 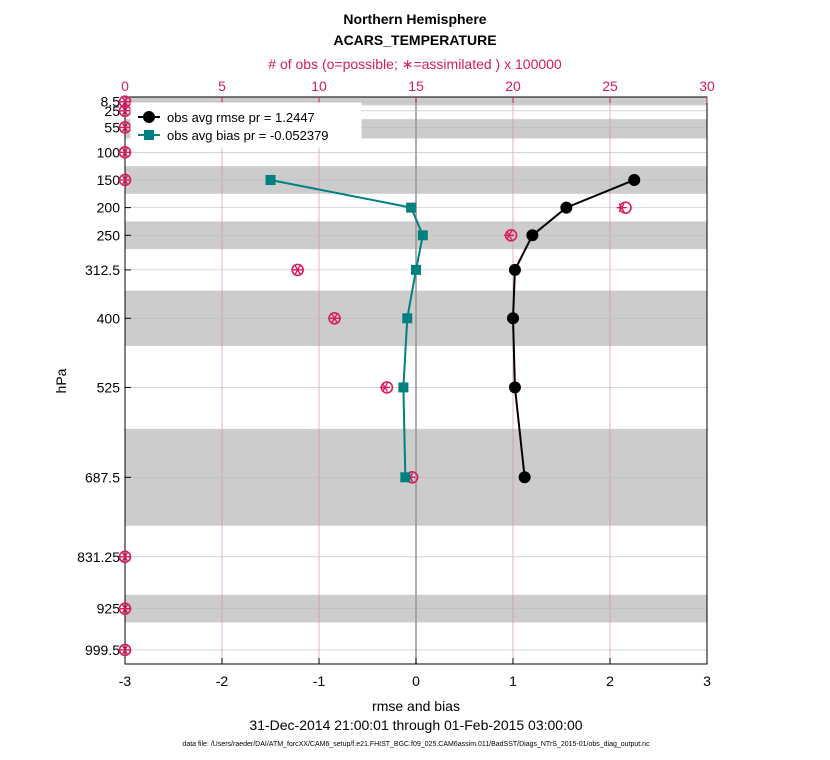 What do you see at coordinates (112, 111) in the screenshot?
I see `y-tick-label: 25` at bounding box center [112, 111].